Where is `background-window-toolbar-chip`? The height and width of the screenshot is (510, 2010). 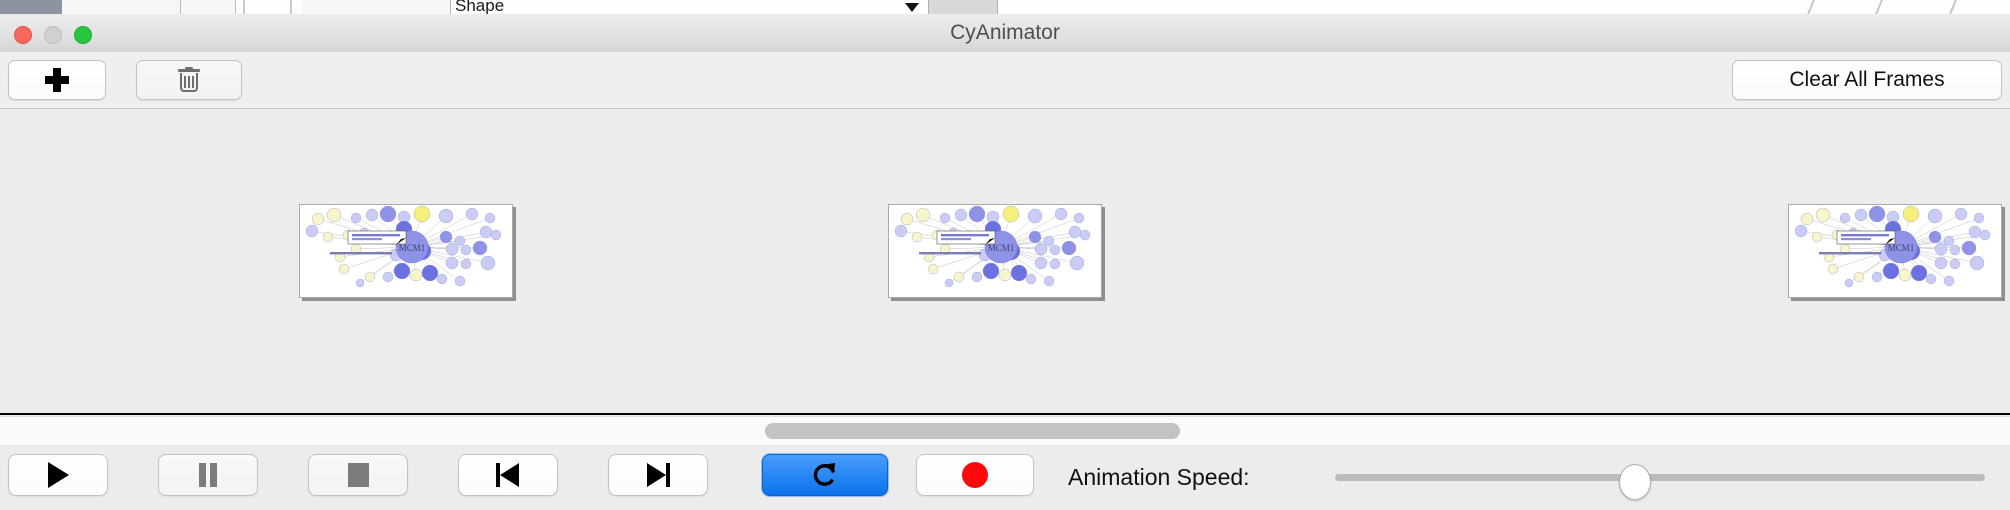
background-window-toolbar-chip is located at coordinates (31, 7).